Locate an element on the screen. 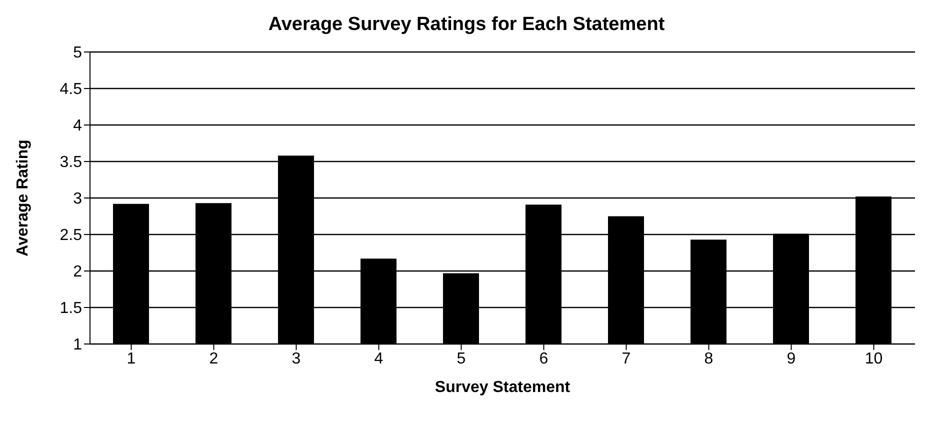 This screenshot has width=933, height=421. x-axis-title: Survey Statement is located at coordinates (502, 387).